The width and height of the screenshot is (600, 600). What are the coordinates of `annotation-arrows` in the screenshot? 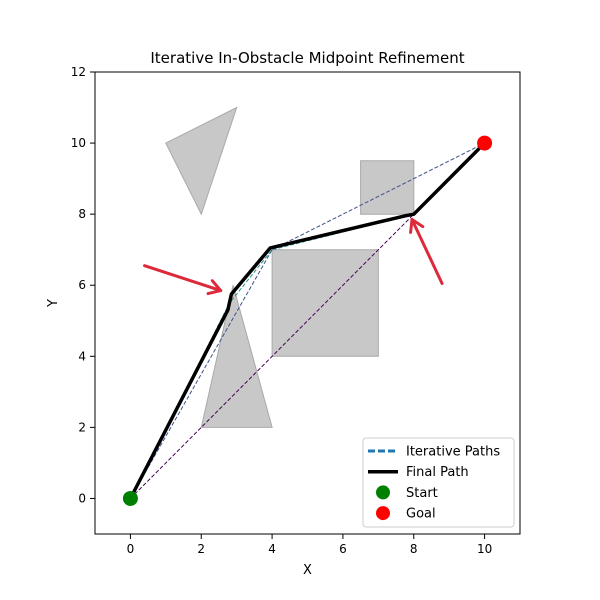 It's located at (293, 256).